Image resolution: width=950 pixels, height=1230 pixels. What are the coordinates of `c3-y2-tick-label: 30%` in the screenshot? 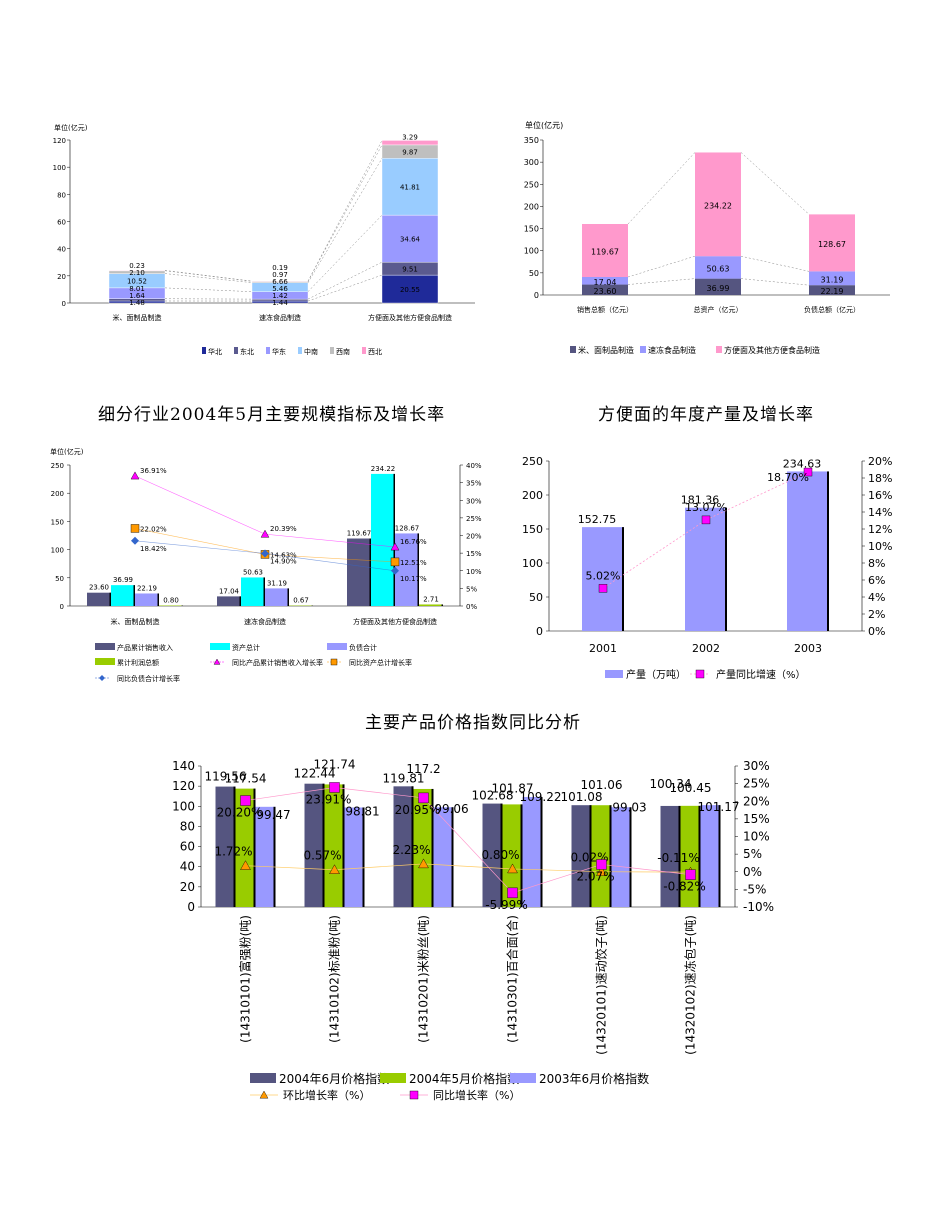 It's located at (474, 501).